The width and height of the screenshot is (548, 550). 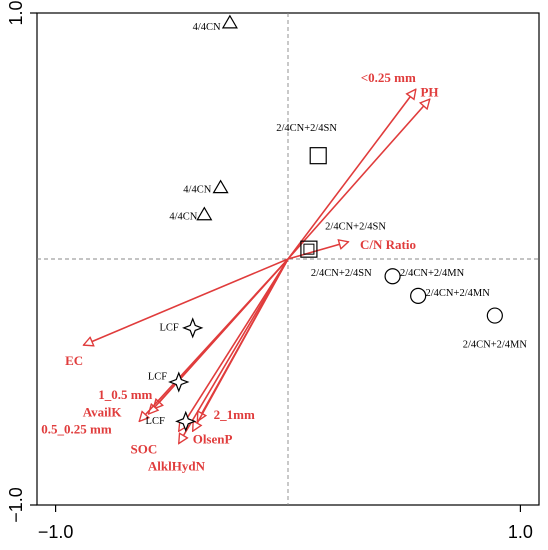 I want to click on vector-label: EC, so click(x=74, y=360).